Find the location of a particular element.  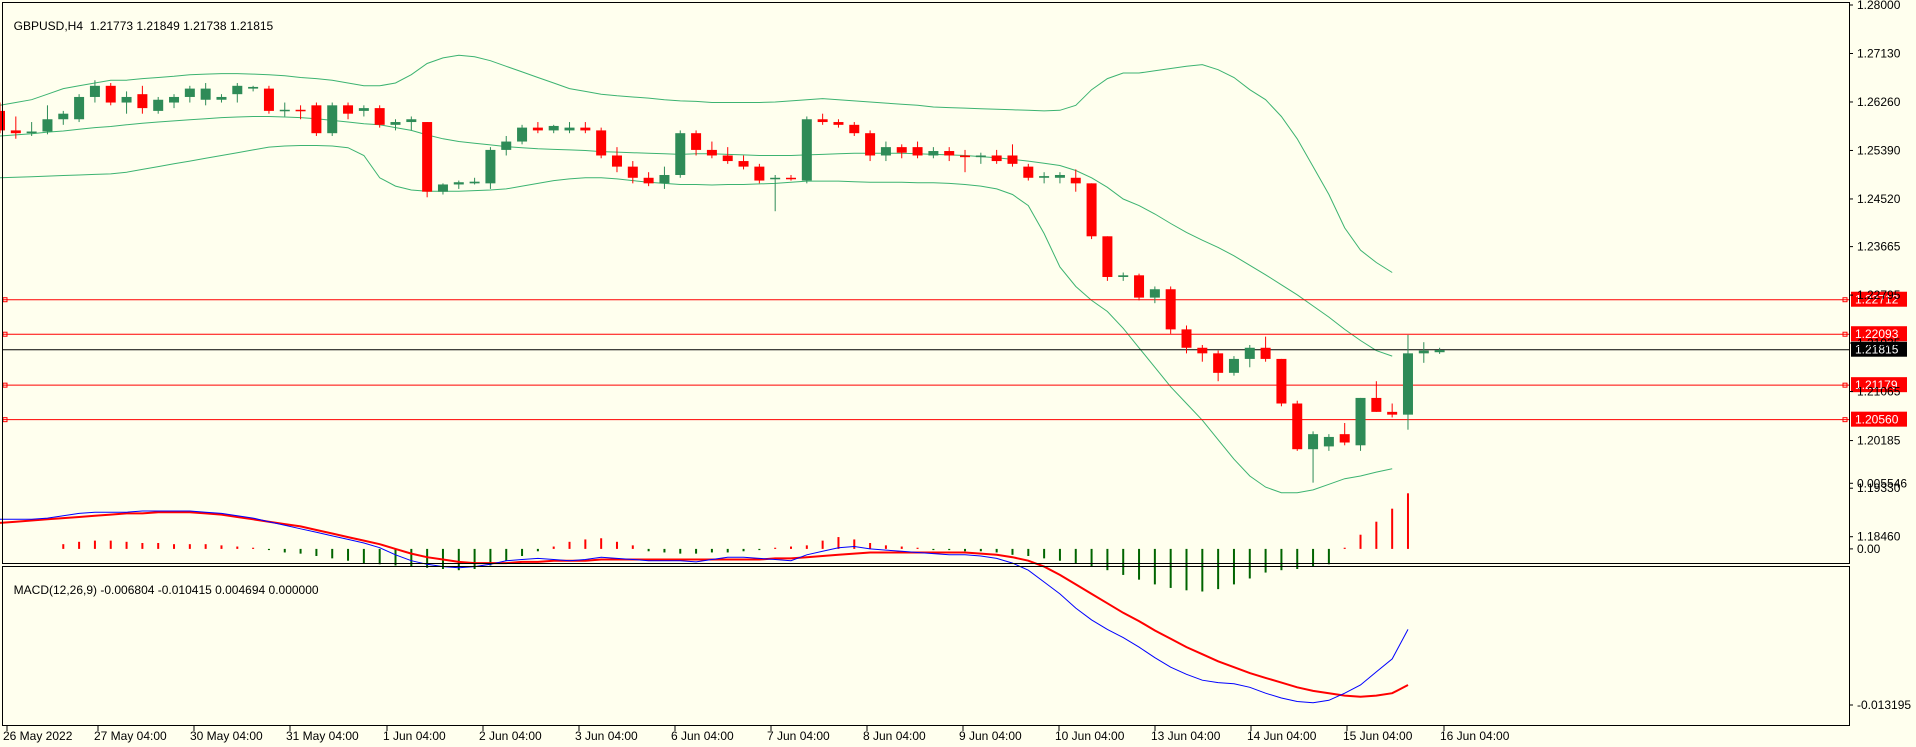

time-axis-label: 8 Jun 04:00 is located at coordinates (894, 736).